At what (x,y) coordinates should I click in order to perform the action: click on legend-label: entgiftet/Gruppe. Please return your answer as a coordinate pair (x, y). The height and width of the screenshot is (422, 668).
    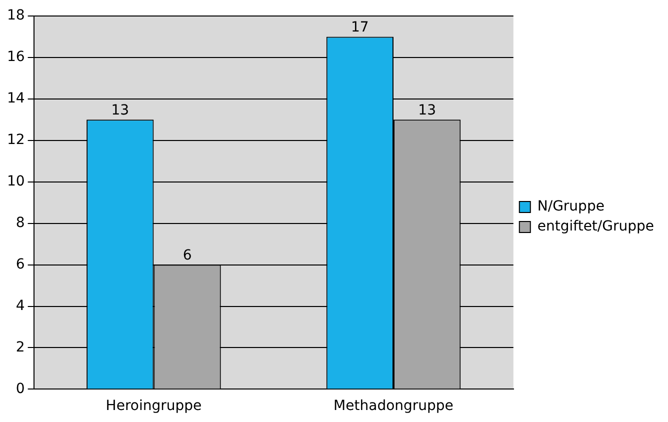
    Looking at the image, I should click on (595, 226).